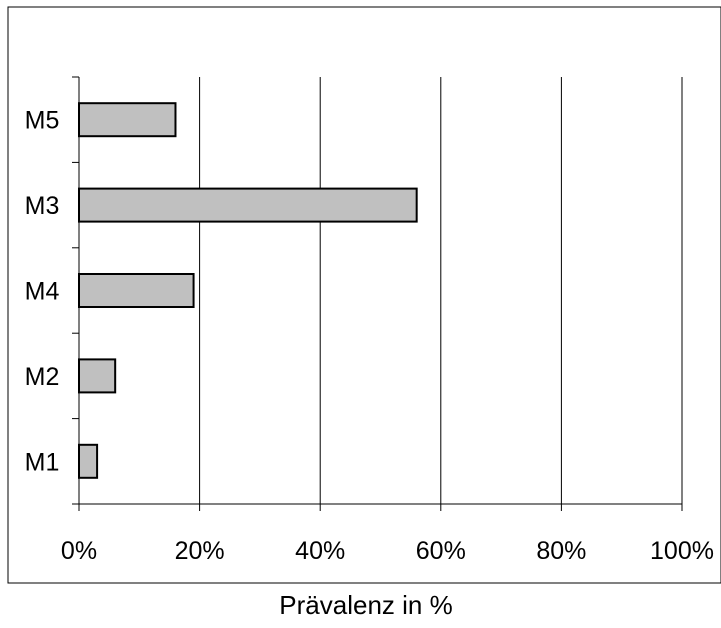 The image size is (721, 628). Describe the element at coordinates (42, 377) in the screenshot. I see `category-label-m2: M2` at that location.